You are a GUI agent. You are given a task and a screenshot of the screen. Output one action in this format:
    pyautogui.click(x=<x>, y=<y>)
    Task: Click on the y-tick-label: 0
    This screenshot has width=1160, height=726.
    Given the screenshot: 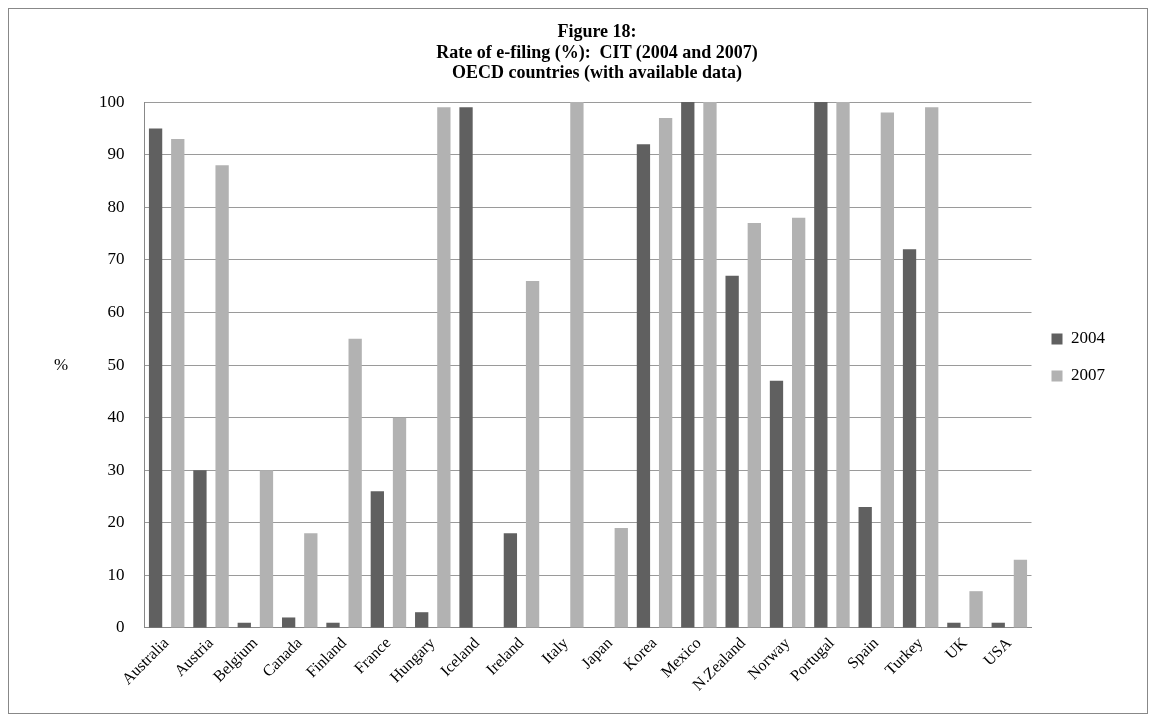 What is the action you would take?
    pyautogui.click(x=120, y=627)
    